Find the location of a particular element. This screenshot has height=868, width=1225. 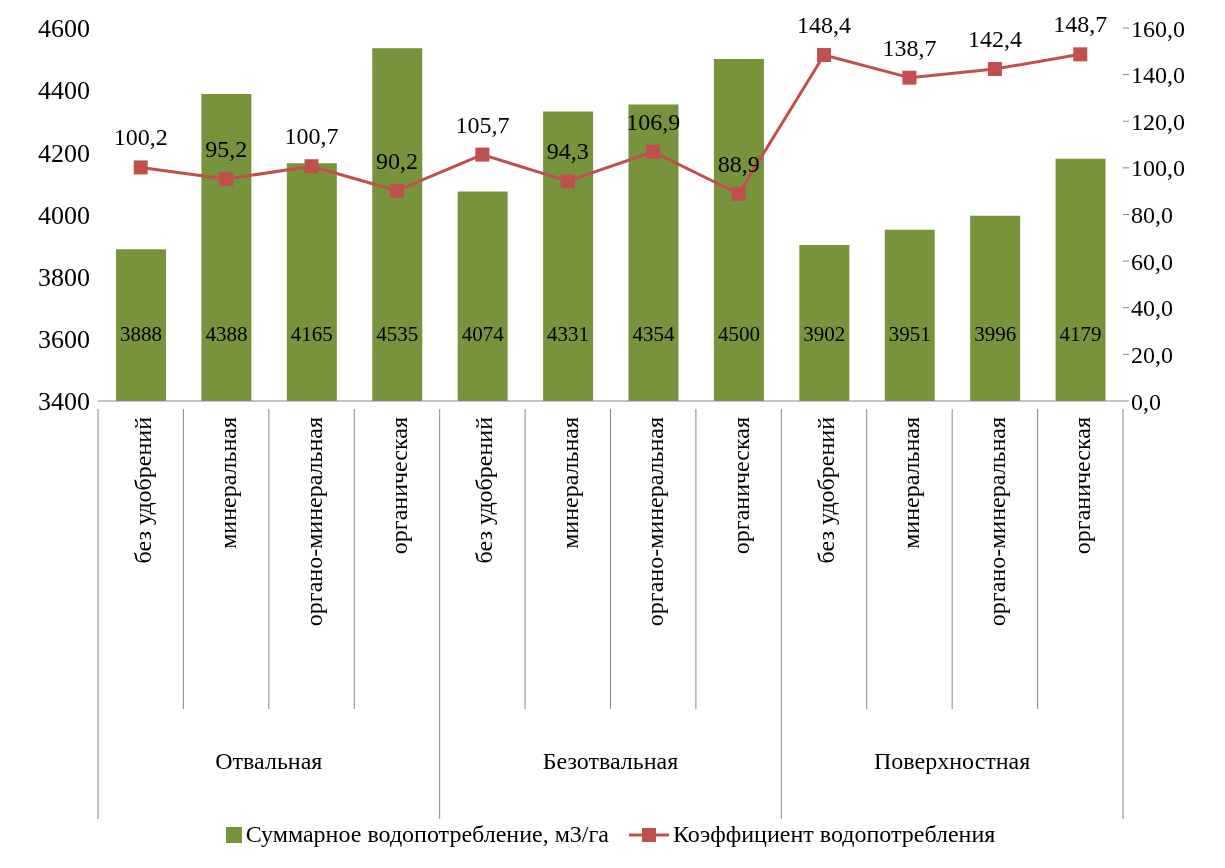

legend-label: Коэффициент водопотребления is located at coordinates (834, 834).